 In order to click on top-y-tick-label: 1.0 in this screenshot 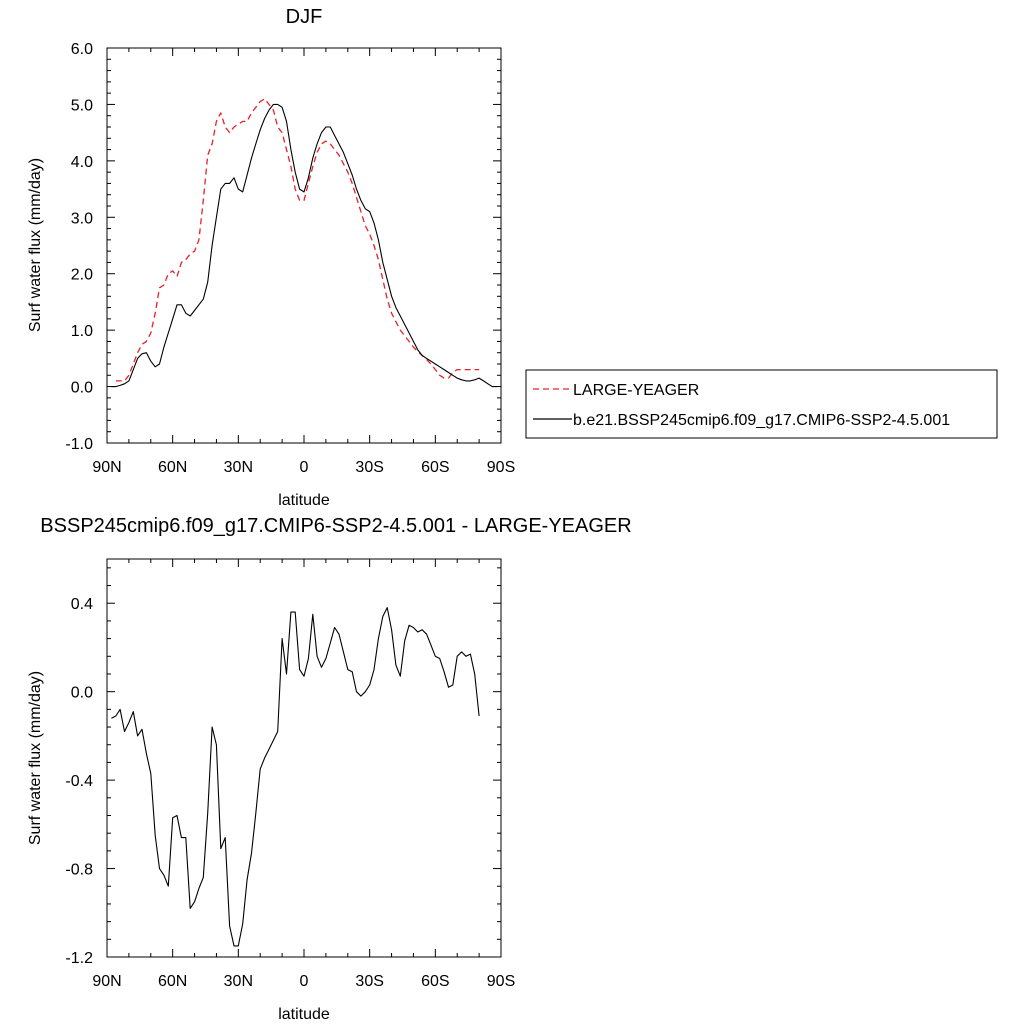, I will do `click(82, 331)`.